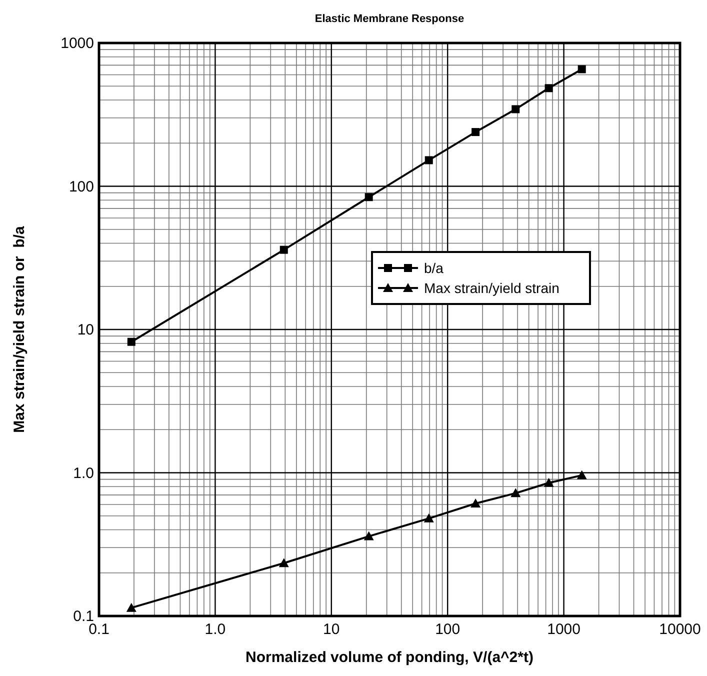 This screenshot has width=707, height=676. Describe the element at coordinates (77, 43) in the screenshot. I see `y-tick-label: 1000` at that location.